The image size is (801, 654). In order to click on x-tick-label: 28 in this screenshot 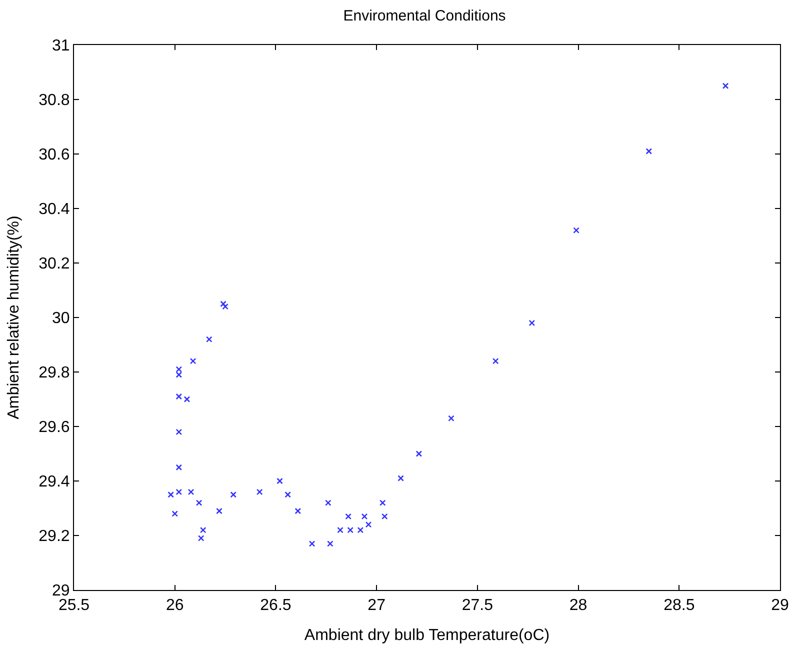, I will do `click(578, 605)`.